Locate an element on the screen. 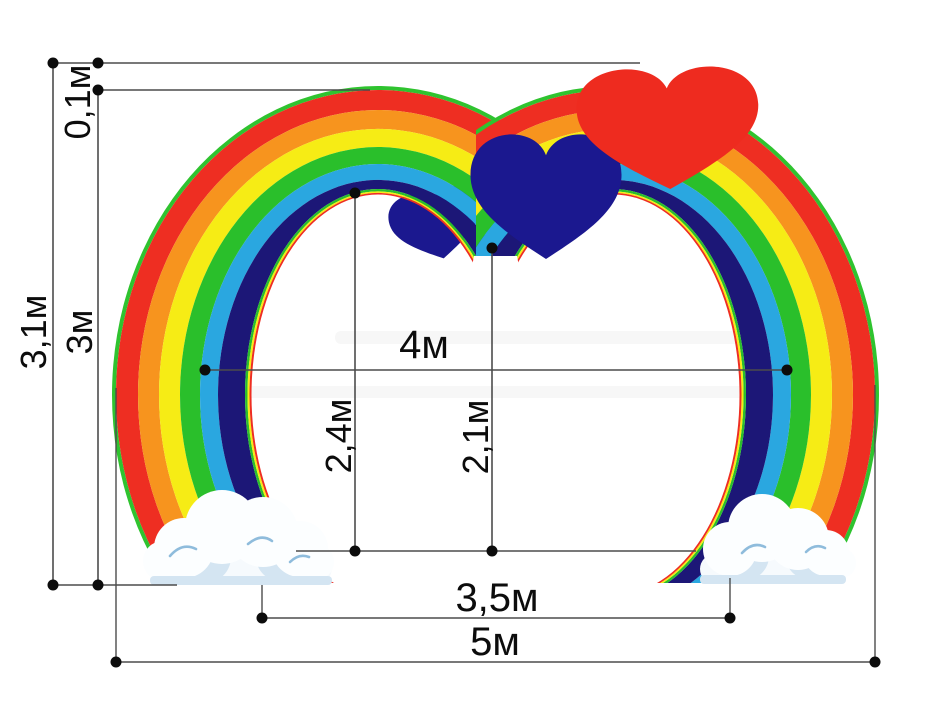 The width and height of the screenshot is (940, 705). left-cloud is located at coordinates (238, 537).